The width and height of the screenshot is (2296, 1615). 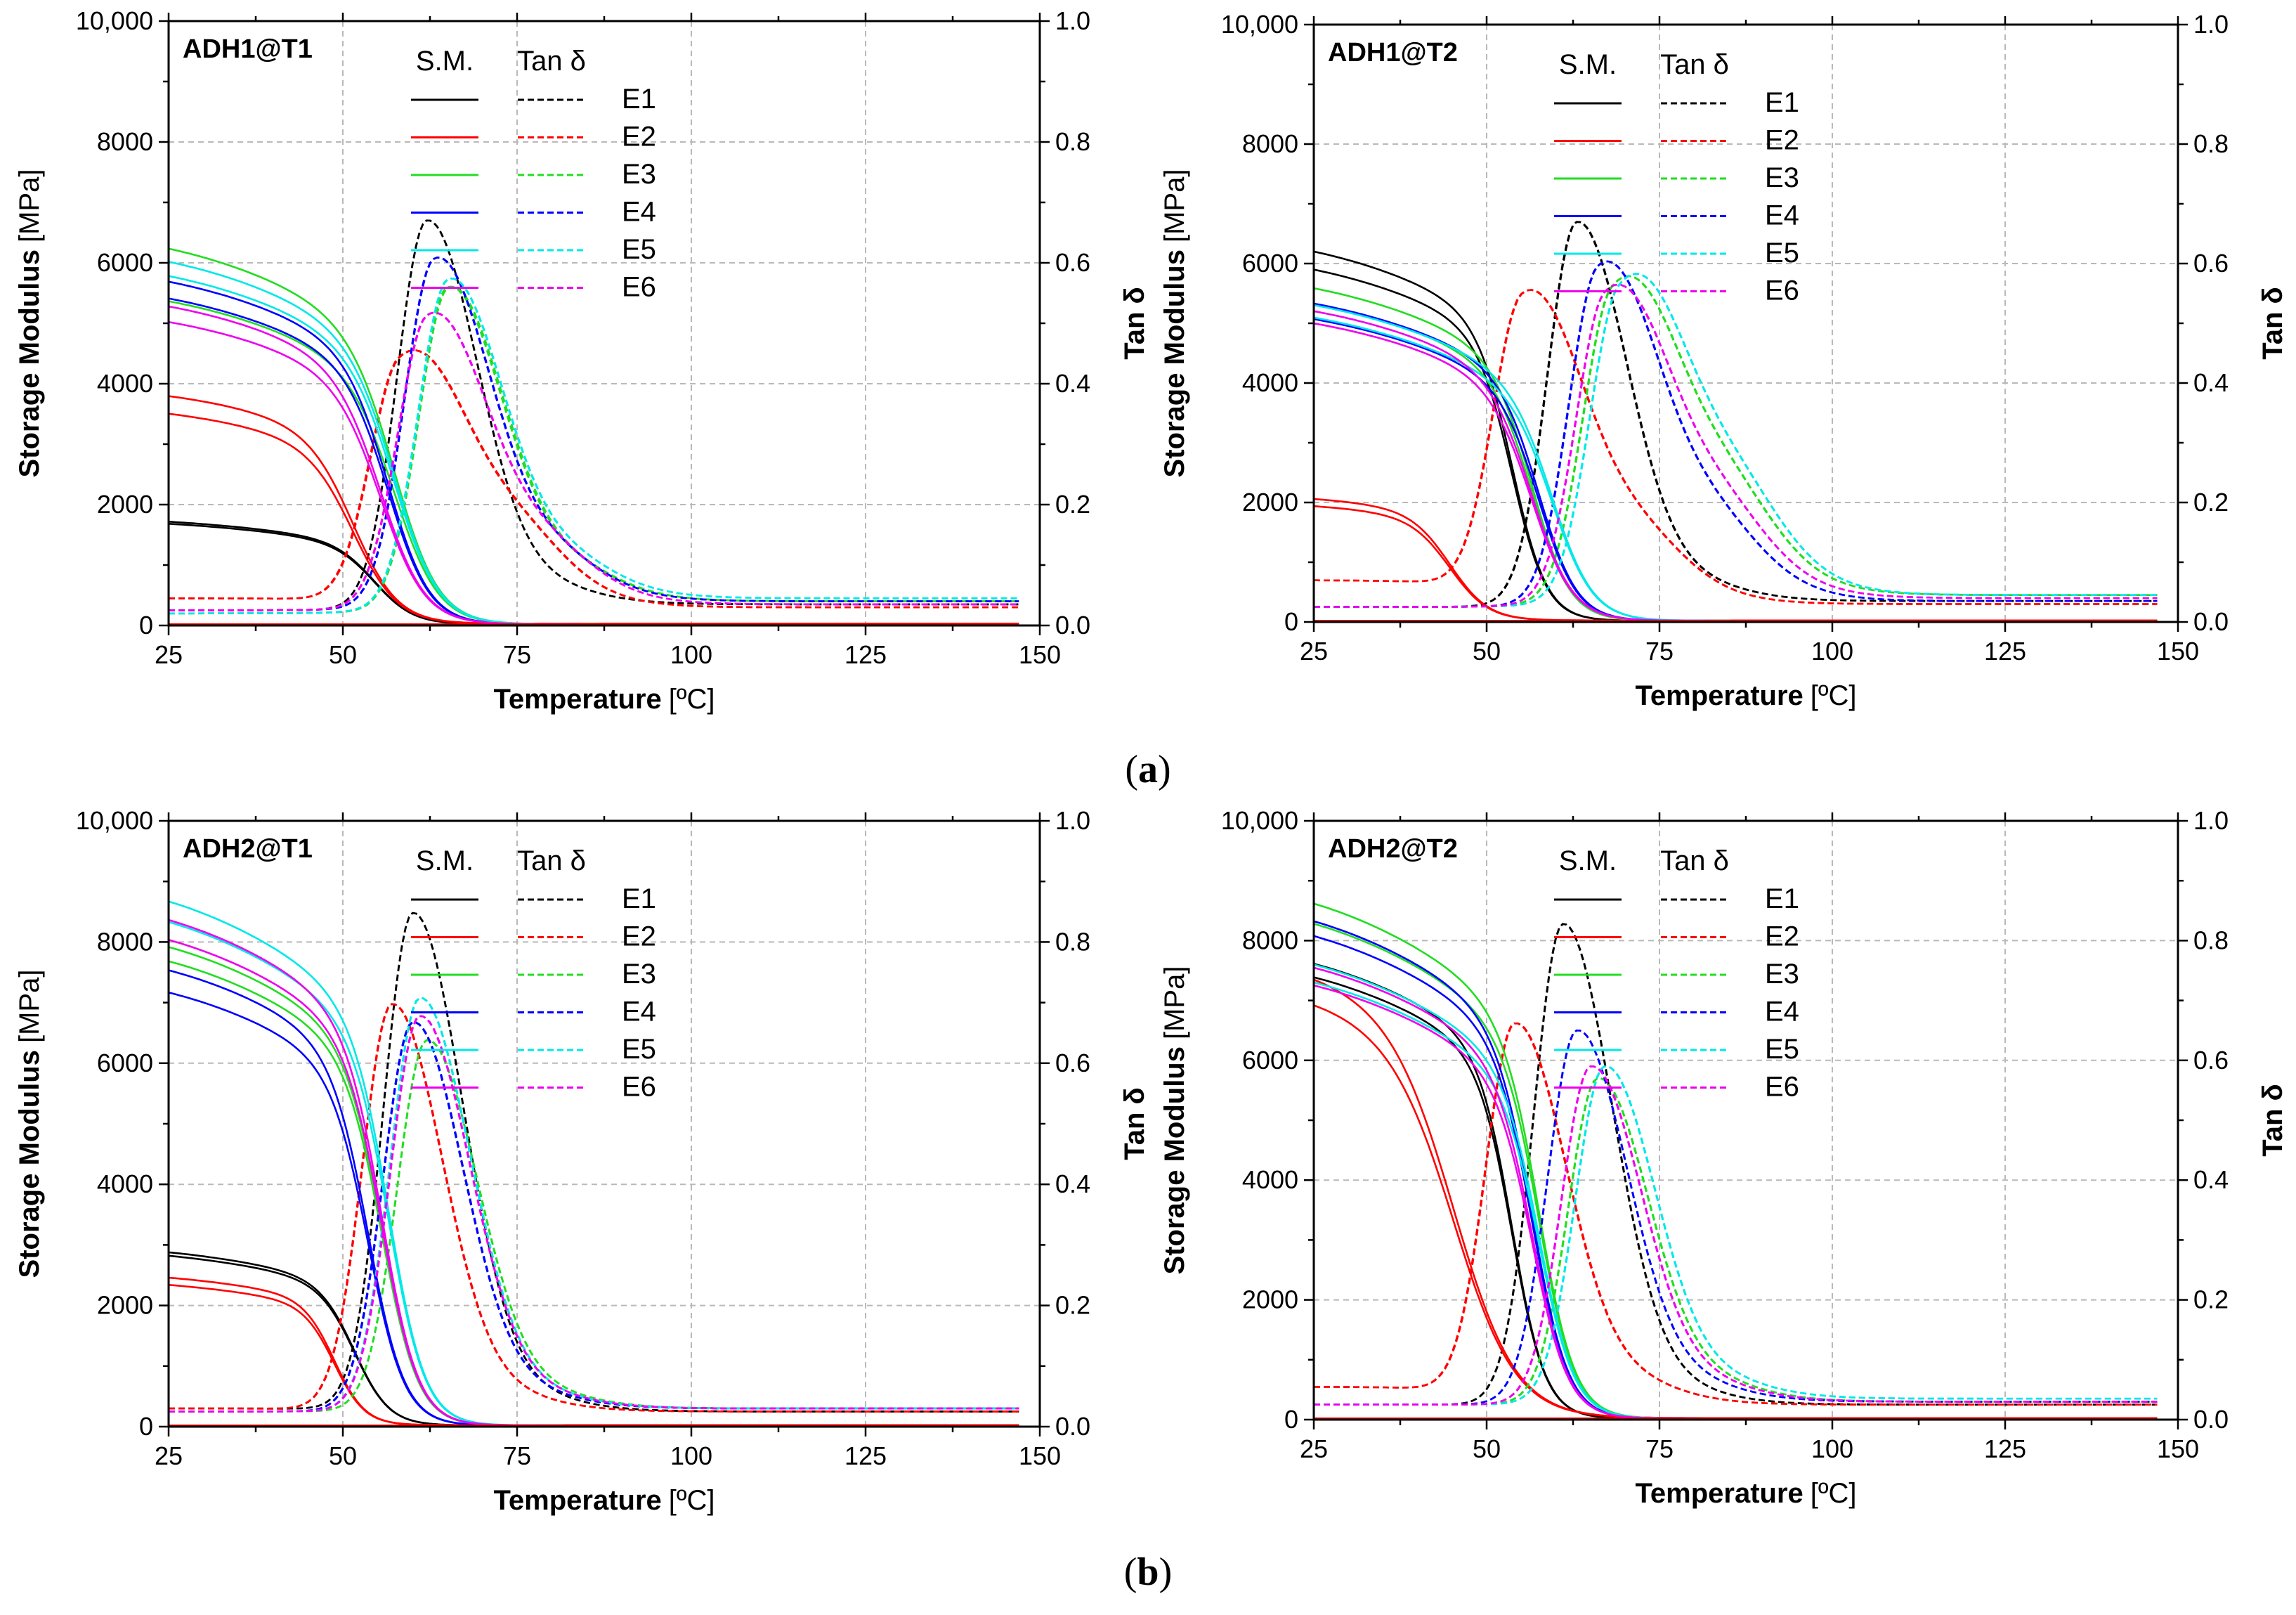 I want to click on x-tick-label: 100, so click(x=1832, y=652).